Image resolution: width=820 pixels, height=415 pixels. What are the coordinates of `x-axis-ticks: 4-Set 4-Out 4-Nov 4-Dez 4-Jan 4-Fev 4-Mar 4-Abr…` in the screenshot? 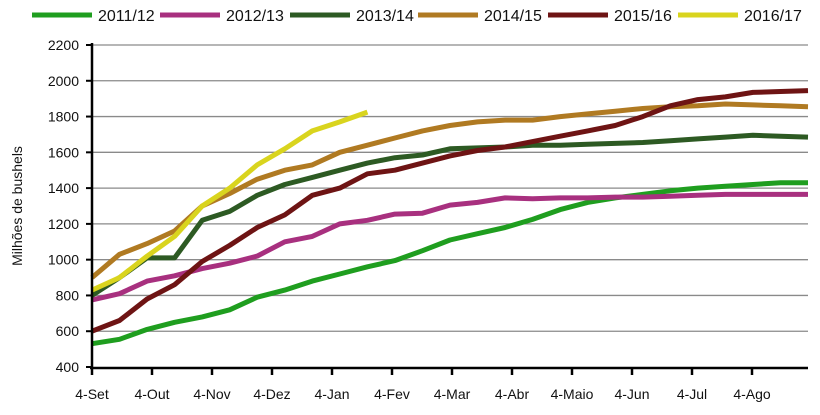 It's located at (423, 385).